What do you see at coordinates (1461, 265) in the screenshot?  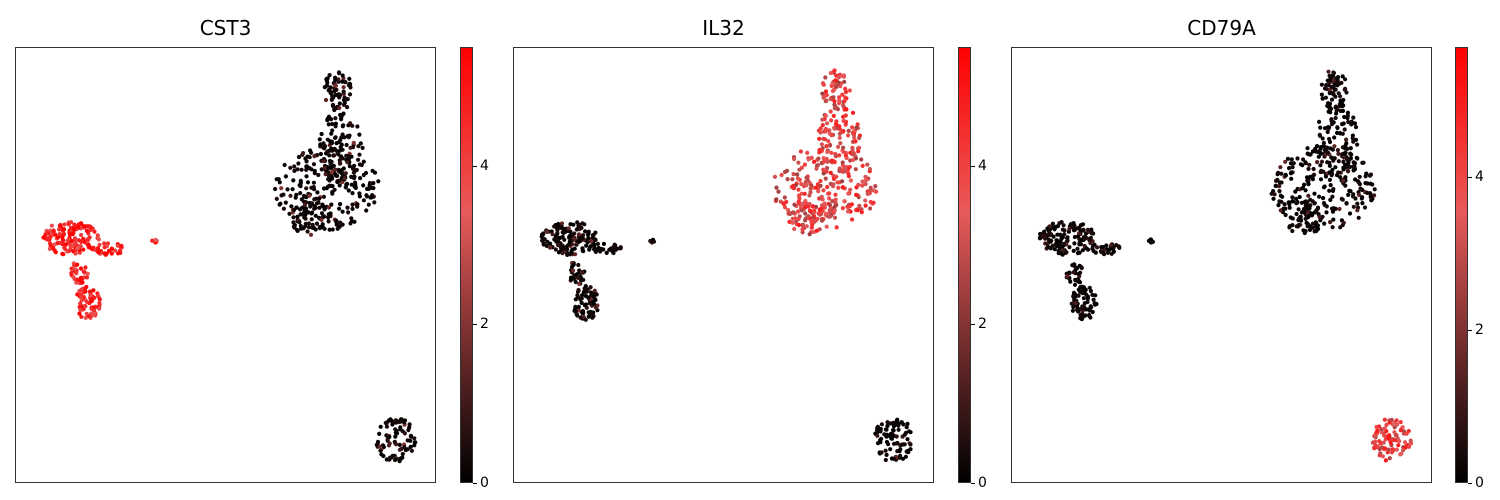 I see `colorbar` at bounding box center [1461, 265].